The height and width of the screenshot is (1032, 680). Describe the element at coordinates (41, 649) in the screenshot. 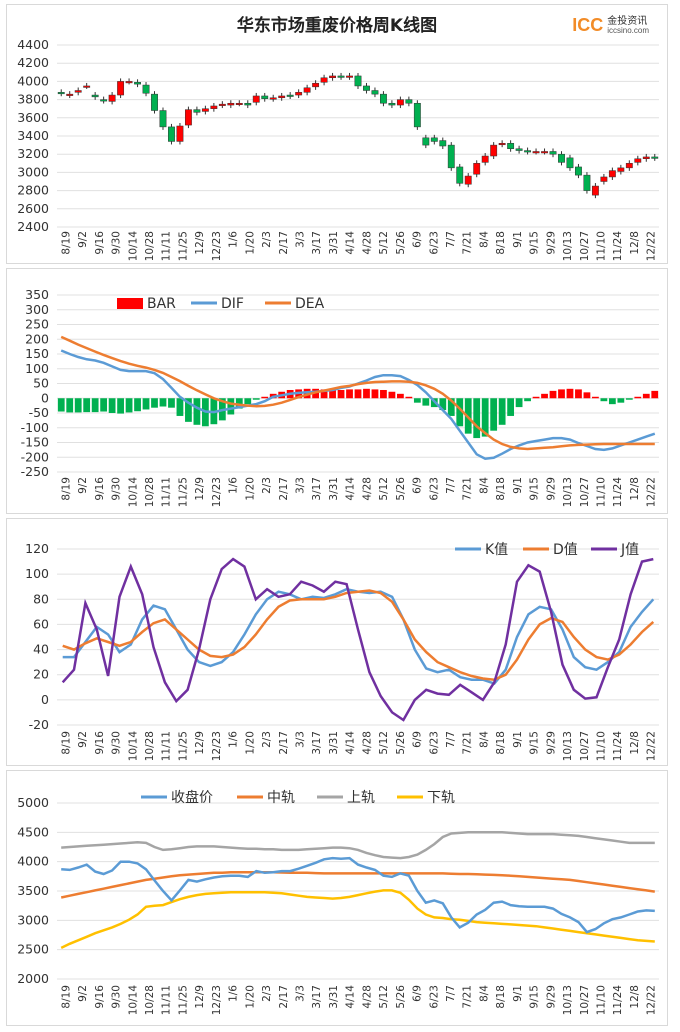

I see `y-tick-label: 40` at that location.